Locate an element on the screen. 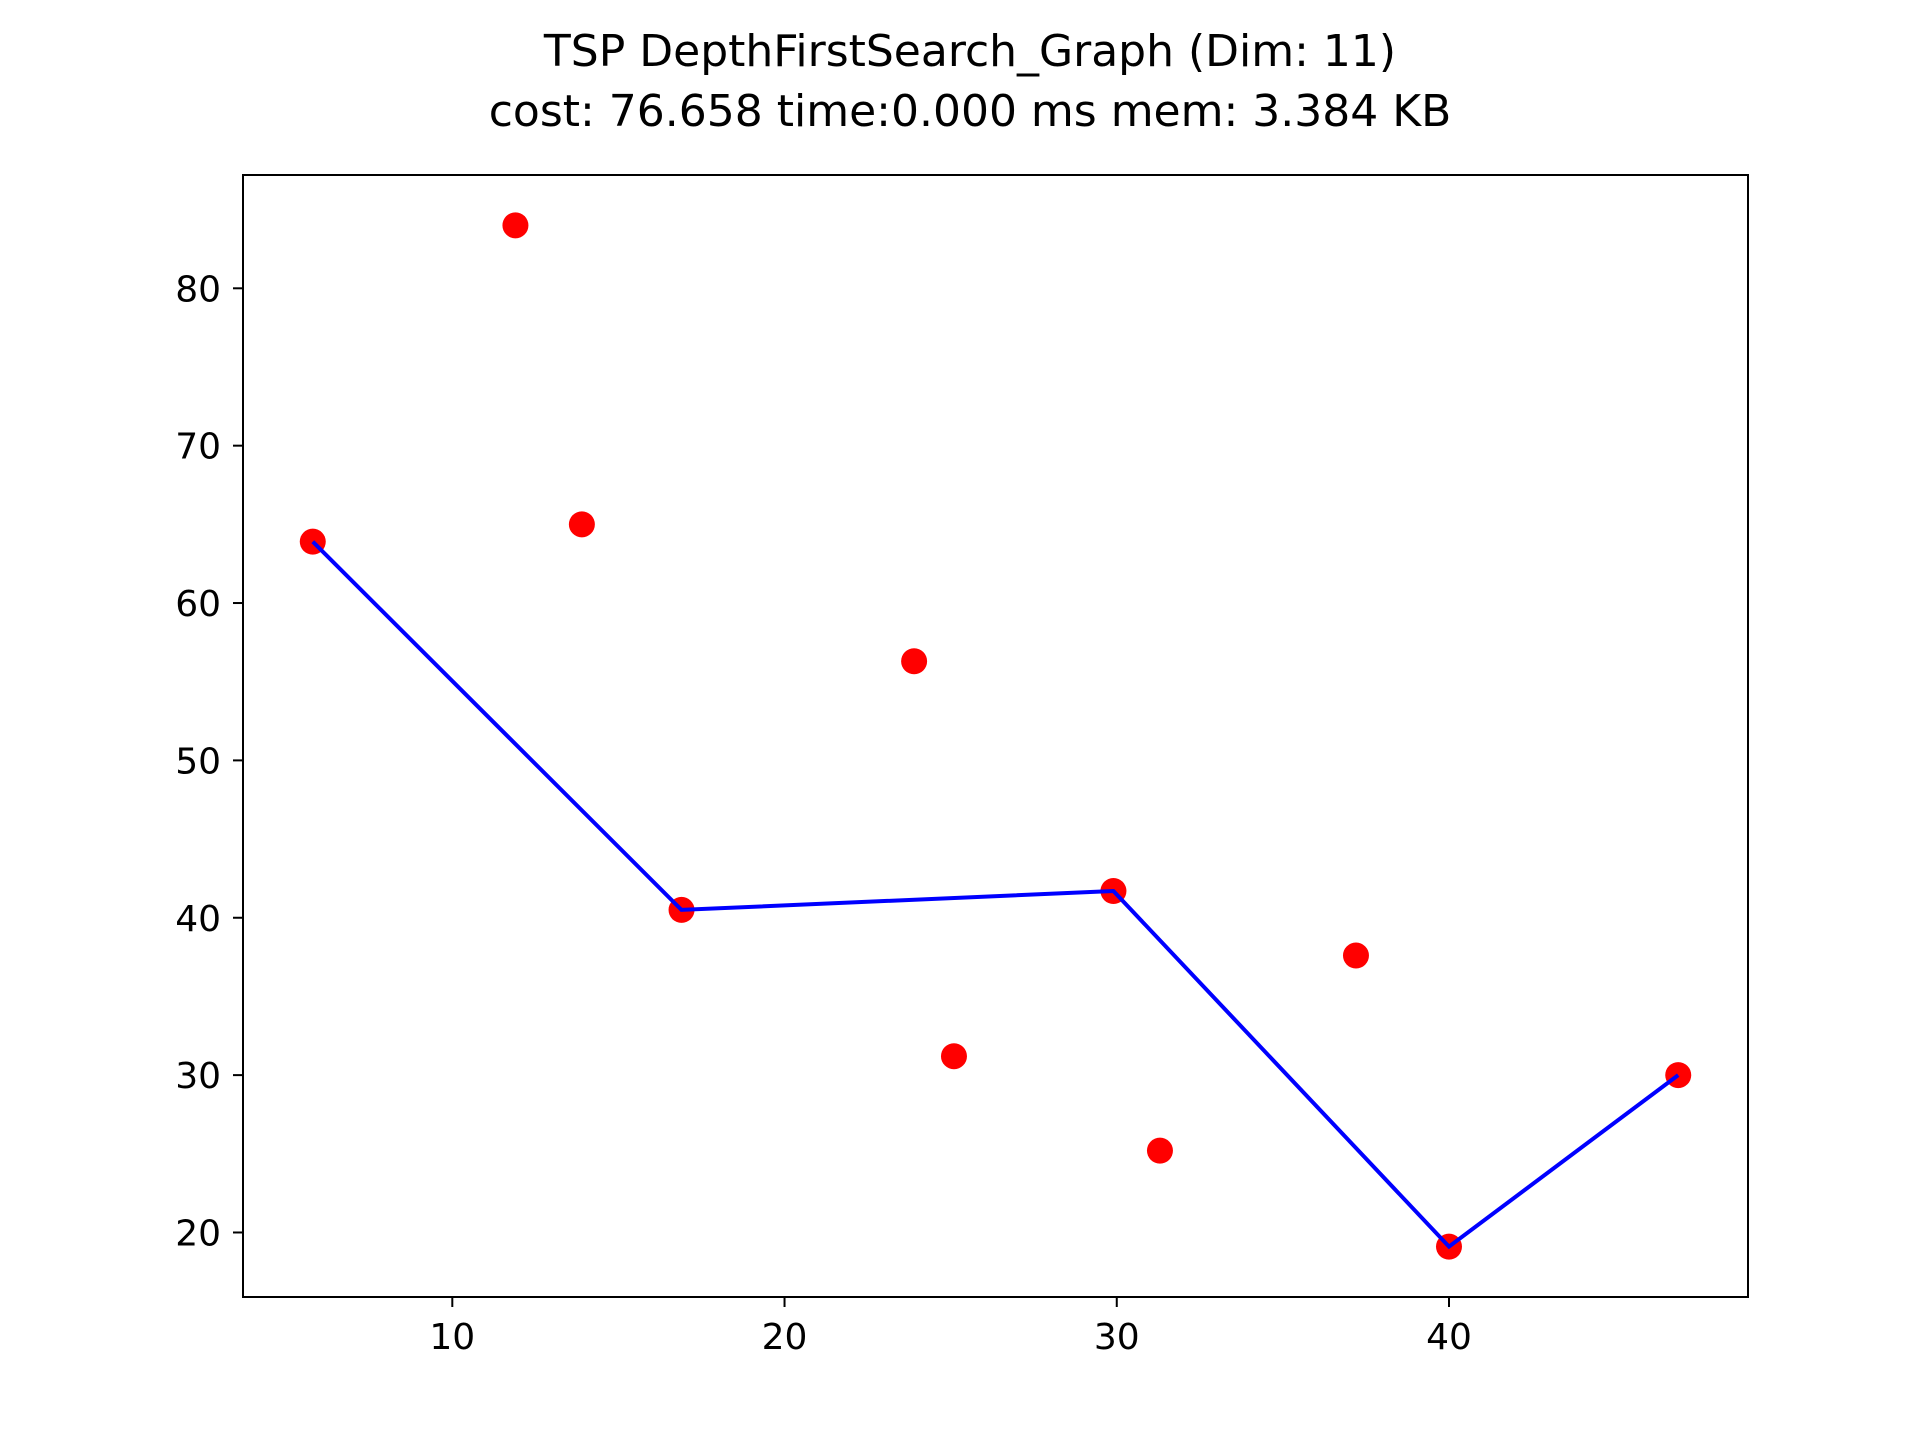 Image resolution: width=1920 pixels, height=1440 pixels. x-tick-label-40: 40 is located at coordinates (1449, 1337).